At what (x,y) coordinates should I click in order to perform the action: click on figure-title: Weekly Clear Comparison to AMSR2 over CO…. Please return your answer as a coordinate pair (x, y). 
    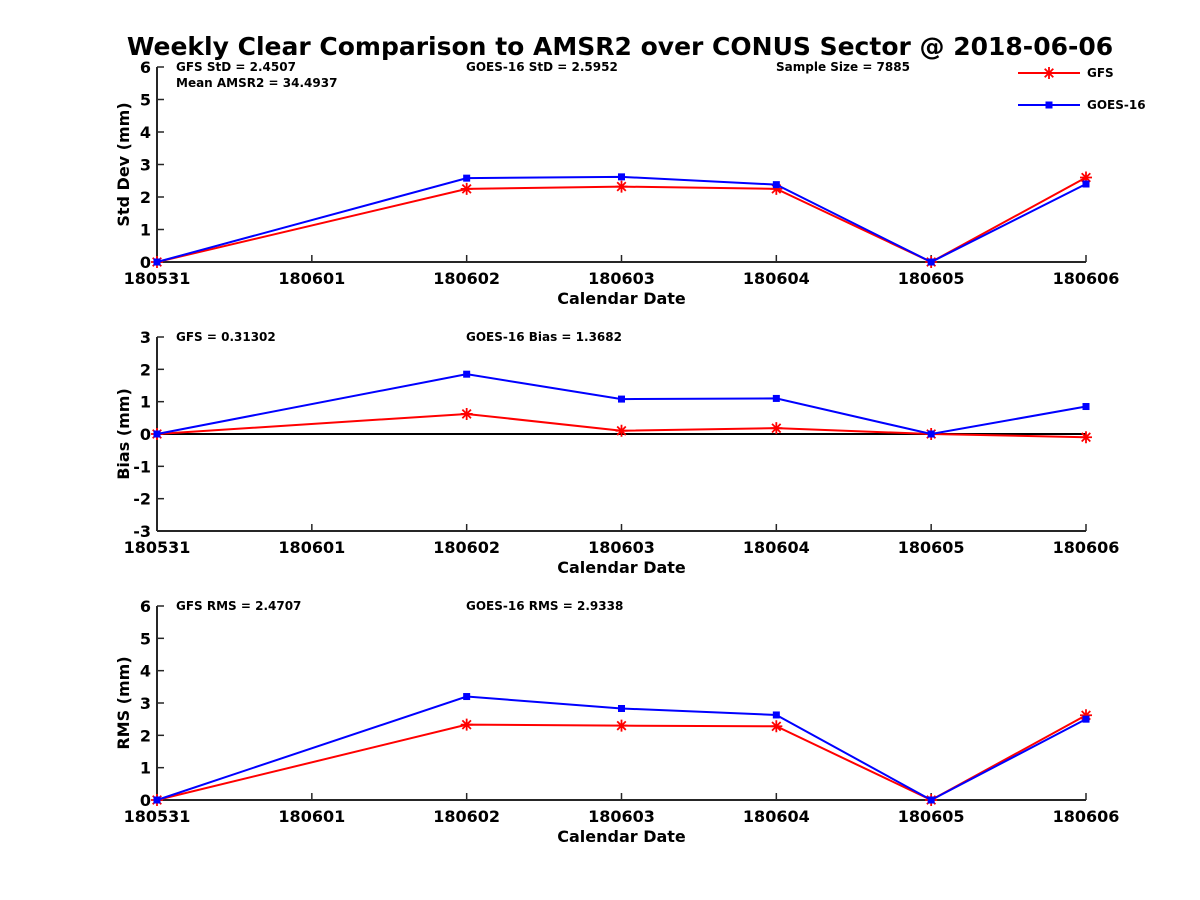
    Looking at the image, I should click on (620, 46).